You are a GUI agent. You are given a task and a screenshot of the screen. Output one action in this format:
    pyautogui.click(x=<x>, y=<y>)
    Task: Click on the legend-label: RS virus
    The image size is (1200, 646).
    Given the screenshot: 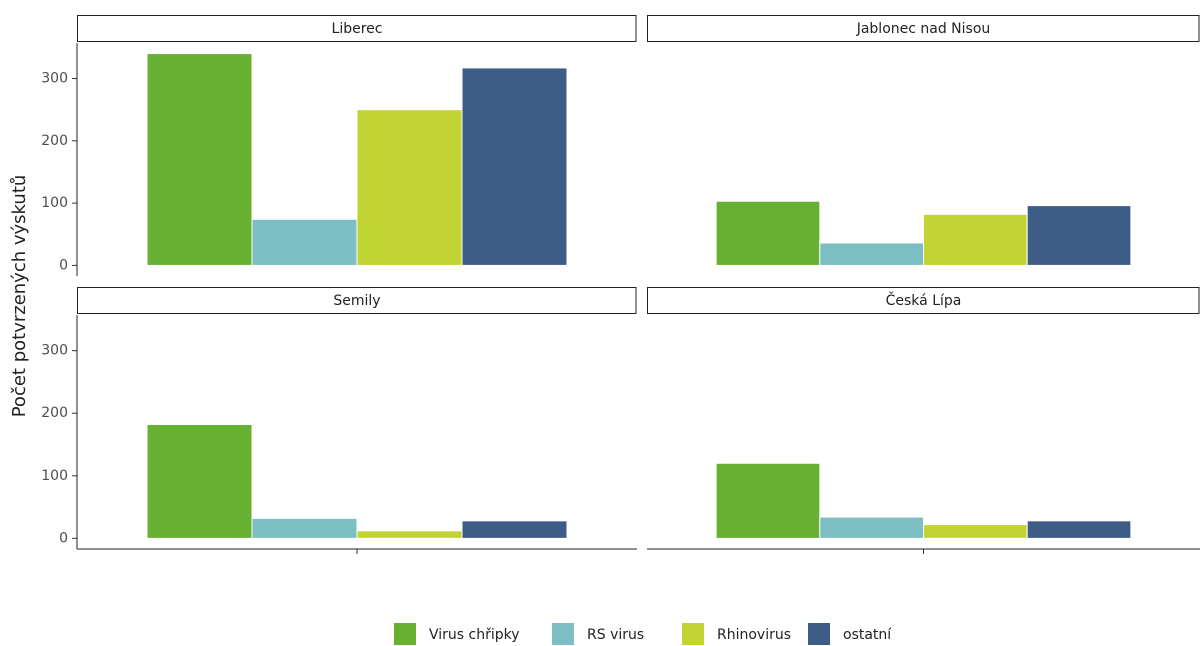 What is the action you would take?
    pyautogui.click(x=615, y=635)
    